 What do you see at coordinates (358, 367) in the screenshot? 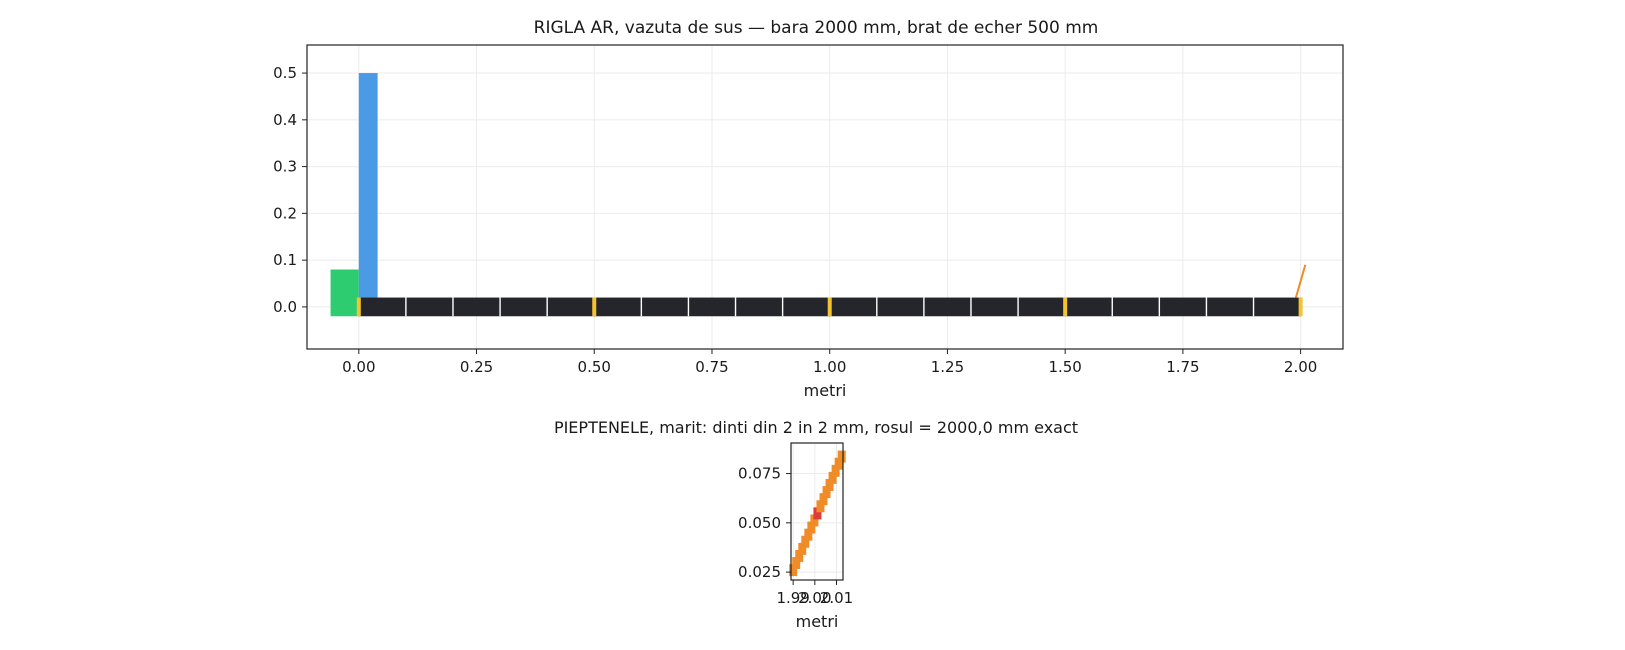
I see `main-x-tick-label: 0.00` at bounding box center [358, 367].